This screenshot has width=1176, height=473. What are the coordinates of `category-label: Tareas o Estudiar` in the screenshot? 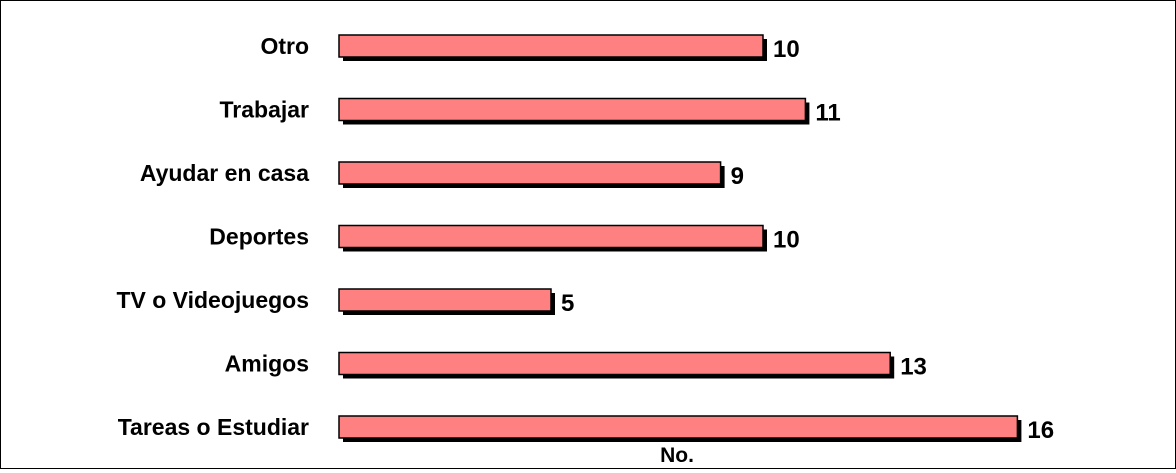 It's located at (213, 427).